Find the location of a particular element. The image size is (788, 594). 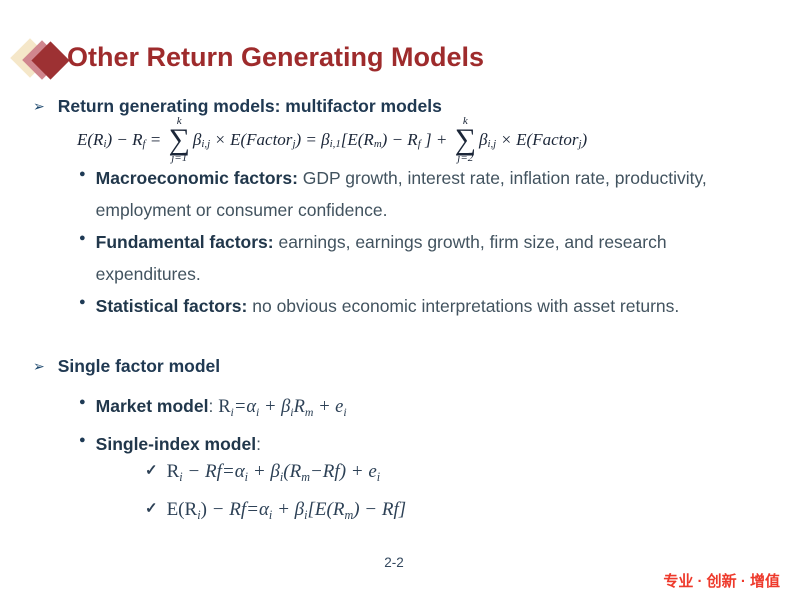

single-index-model-colon: : is located at coordinates (258, 444).